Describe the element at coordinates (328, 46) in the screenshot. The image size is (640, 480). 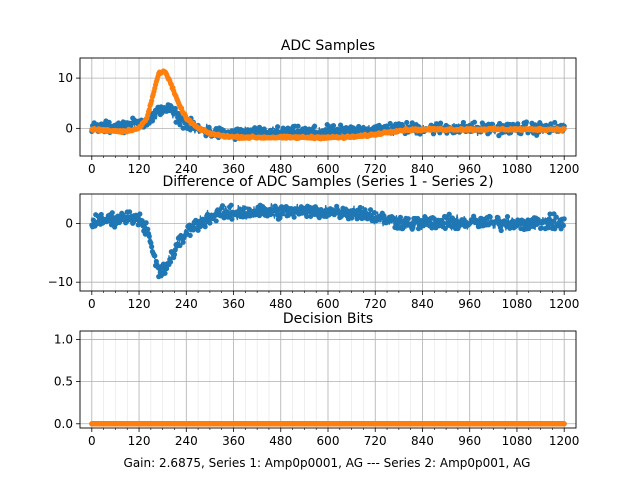
I see `panel-1-title: ADC Samples` at that location.